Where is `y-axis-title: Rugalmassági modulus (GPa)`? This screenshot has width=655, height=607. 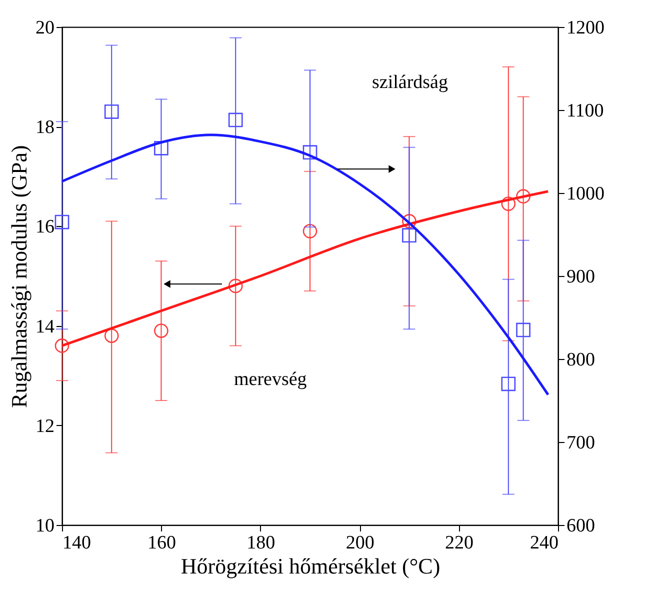
y-axis-title: Rugalmassági modulus (GPa) is located at coordinates (19, 276).